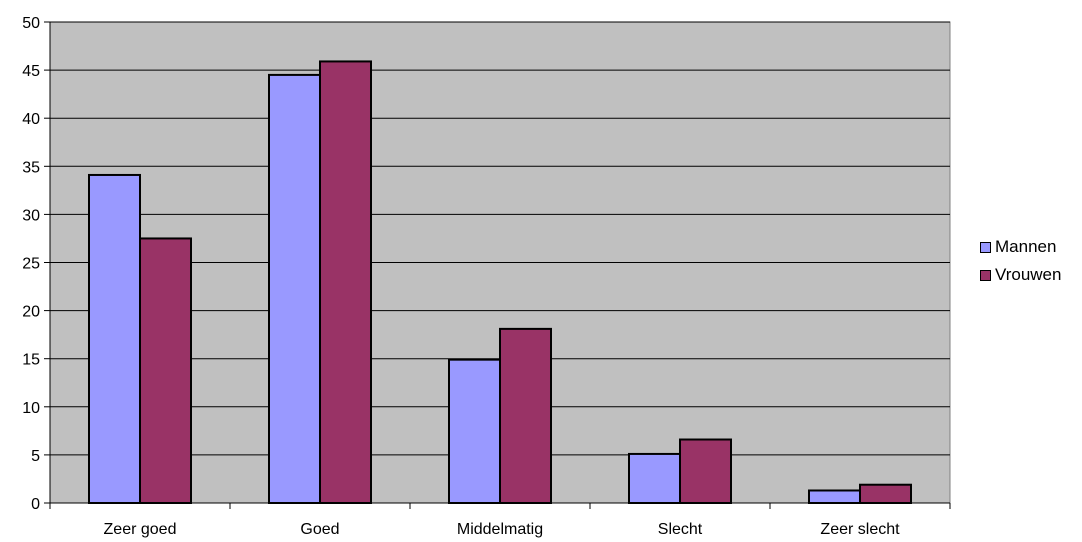 The height and width of the screenshot is (542, 1082). I want to click on legend-item-mannen: Mannen, so click(1020, 247).